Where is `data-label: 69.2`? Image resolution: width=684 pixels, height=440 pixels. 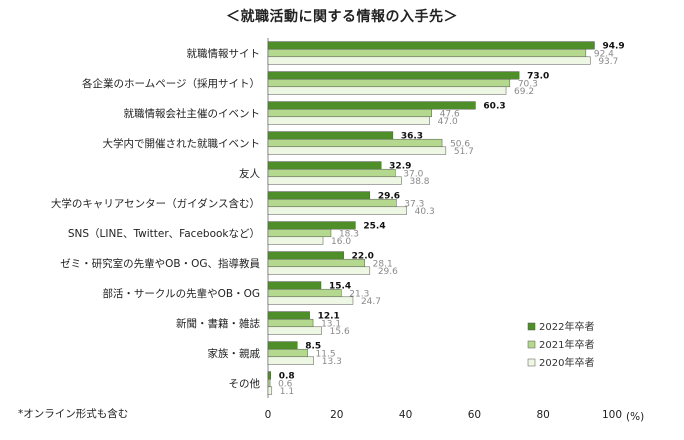
data-label: 69.2 is located at coordinates (524, 92).